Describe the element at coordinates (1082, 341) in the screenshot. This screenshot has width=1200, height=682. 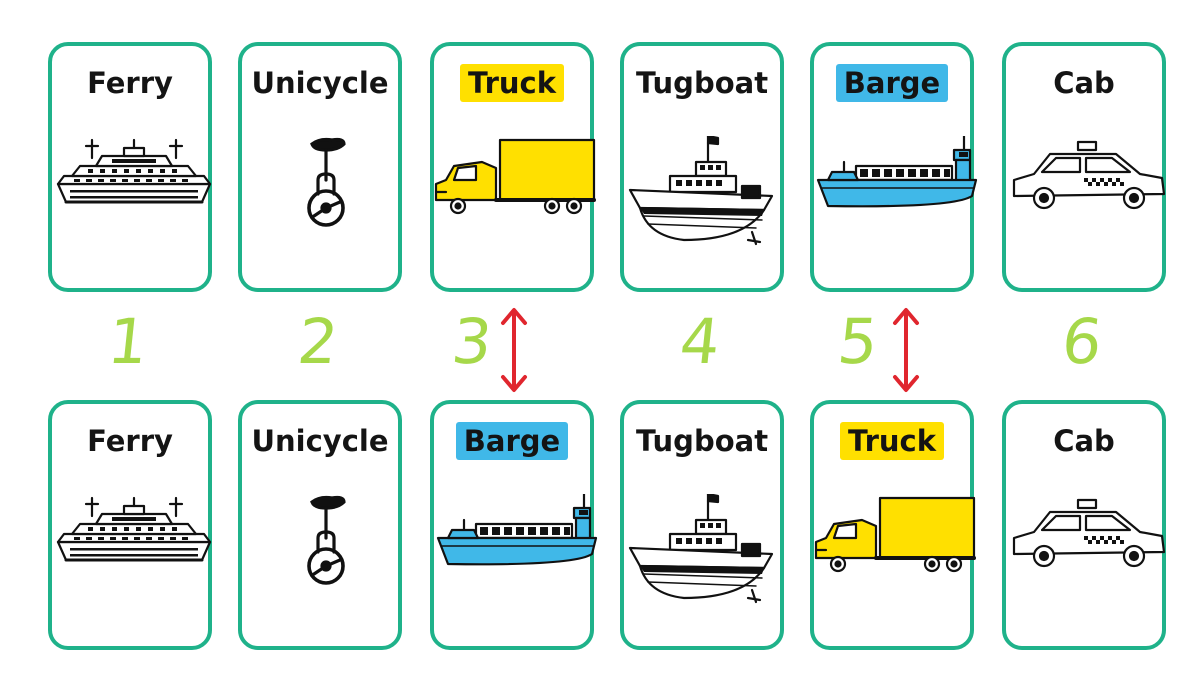
I see `position-number: 6` at that location.